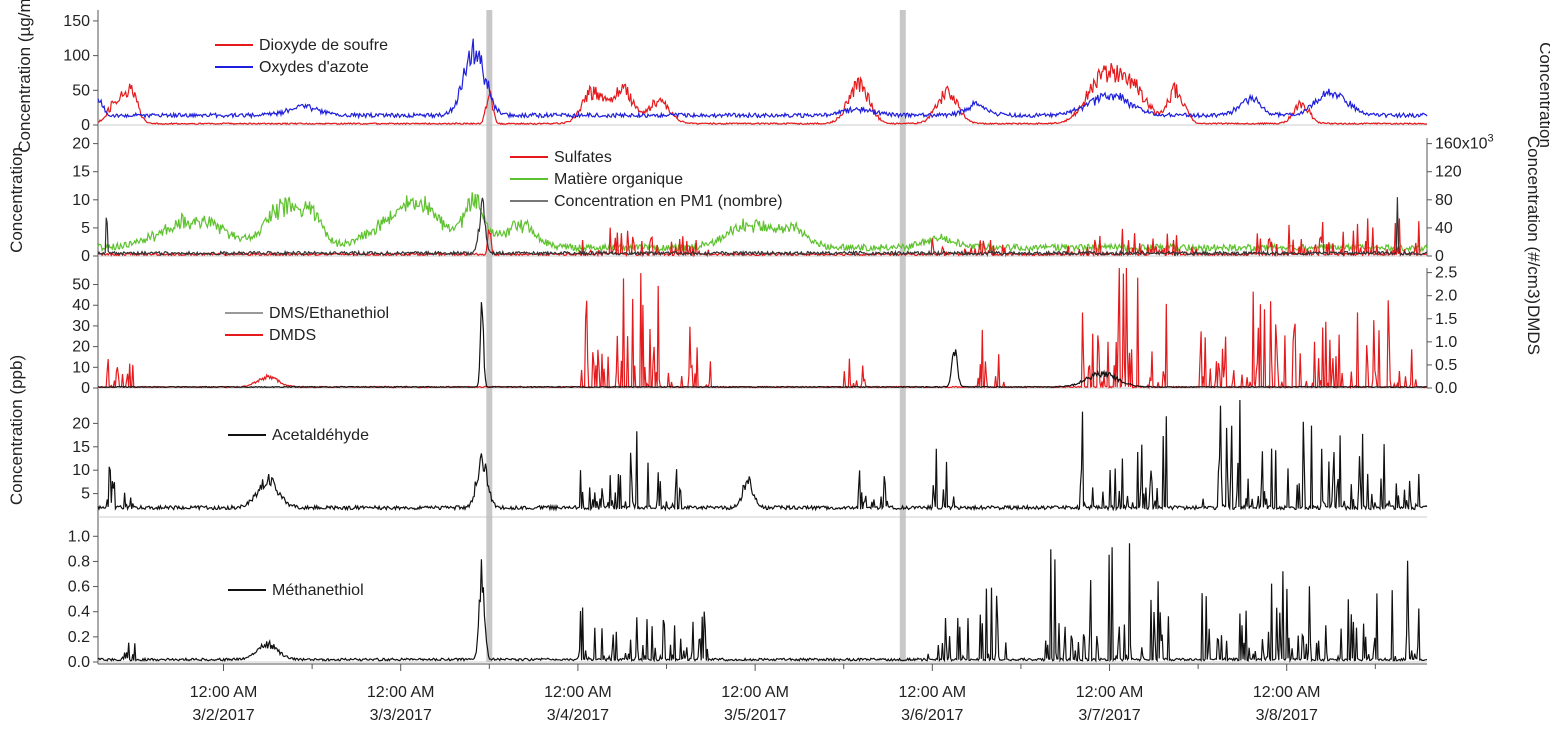 Image resolution: width=1550 pixels, height=730 pixels. Describe the element at coordinates (1464, 143) in the screenshot. I see `right-tick-label-aerosol-4: 160x103` at that location.